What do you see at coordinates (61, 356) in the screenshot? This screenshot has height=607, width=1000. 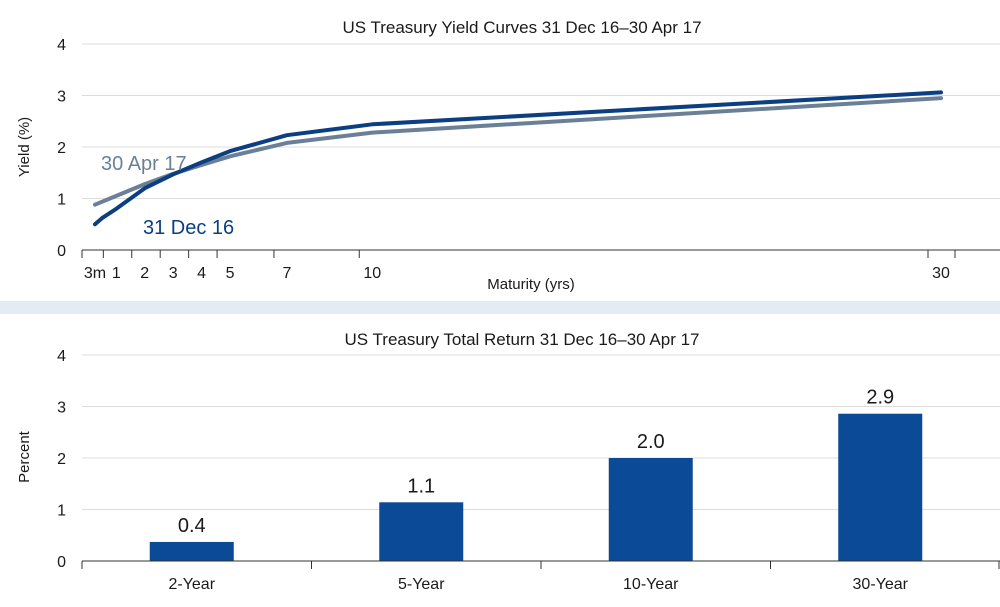 I see `return-y-tick-label: 4` at bounding box center [61, 356].